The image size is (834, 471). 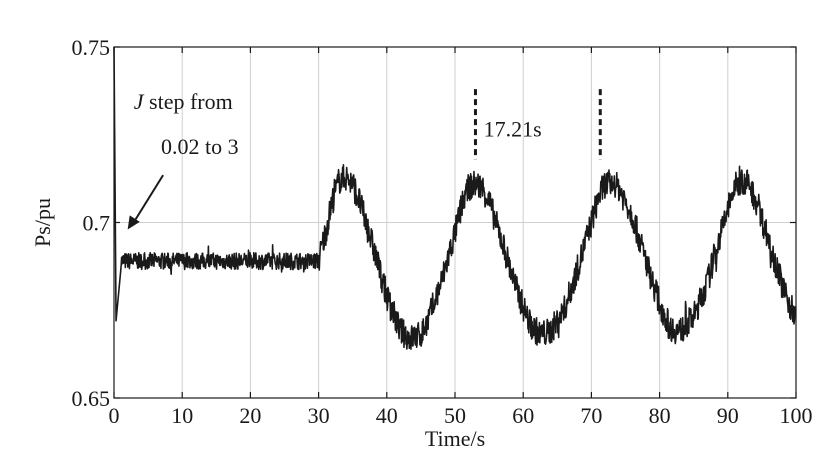 I want to click on y-tick-label: 0.7, so click(x=97, y=223).